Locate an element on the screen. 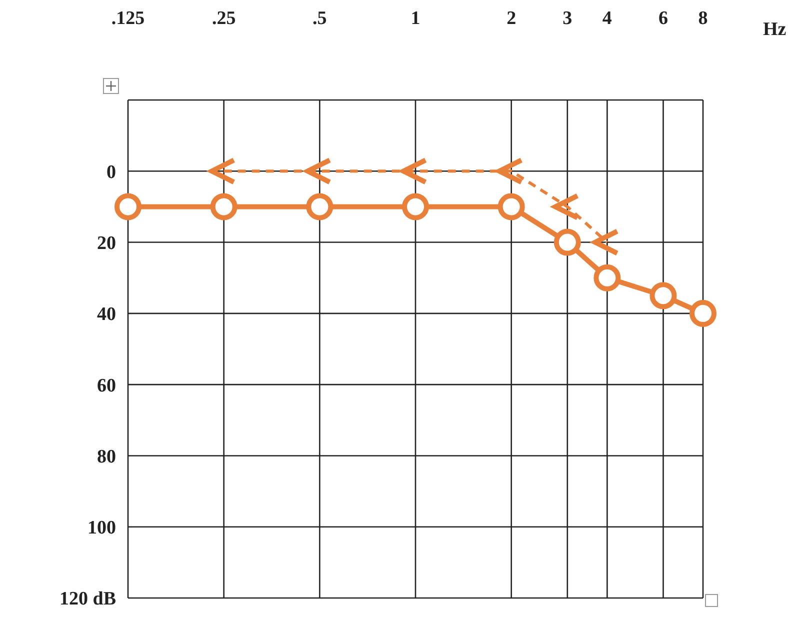  x-tick-label: 2 is located at coordinates (511, 18).